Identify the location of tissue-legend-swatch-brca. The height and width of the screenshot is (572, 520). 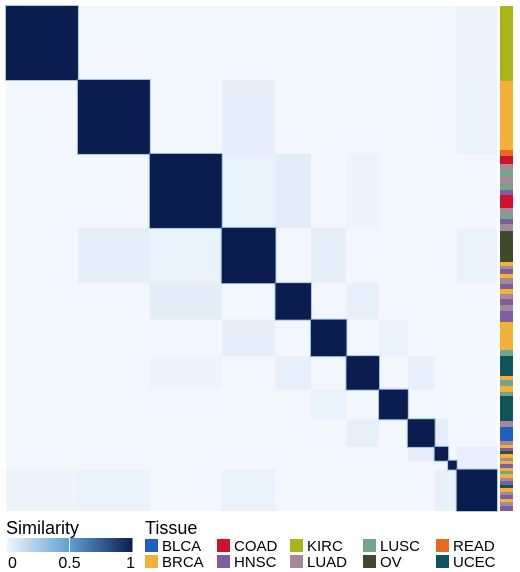
(151, 561).